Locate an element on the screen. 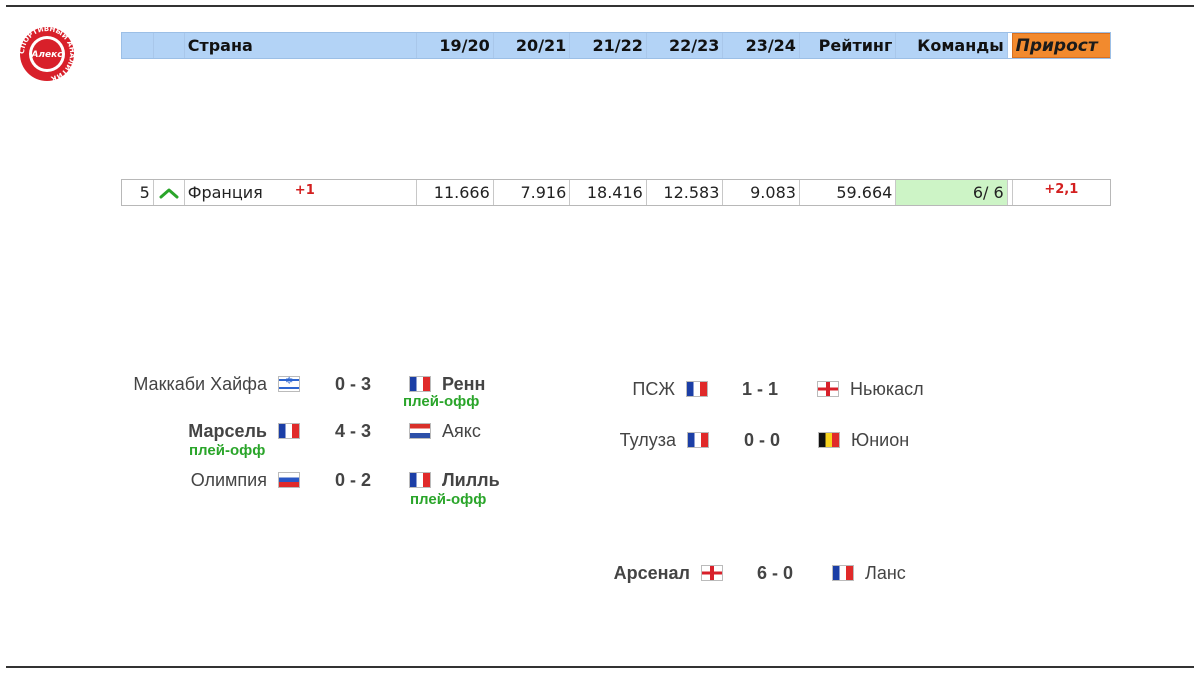 The width and height of the screenshot is (1200, 675). header-growth: Прирост is located at coordinates (1061, 45).